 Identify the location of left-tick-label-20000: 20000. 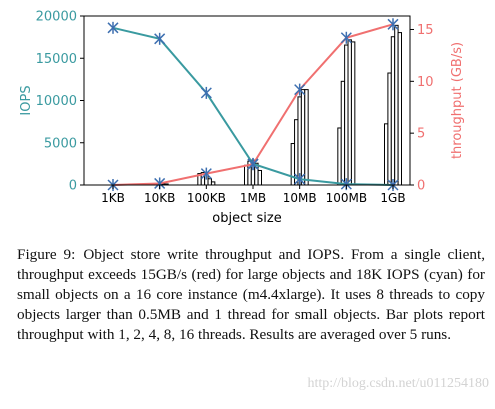
(56, 17).